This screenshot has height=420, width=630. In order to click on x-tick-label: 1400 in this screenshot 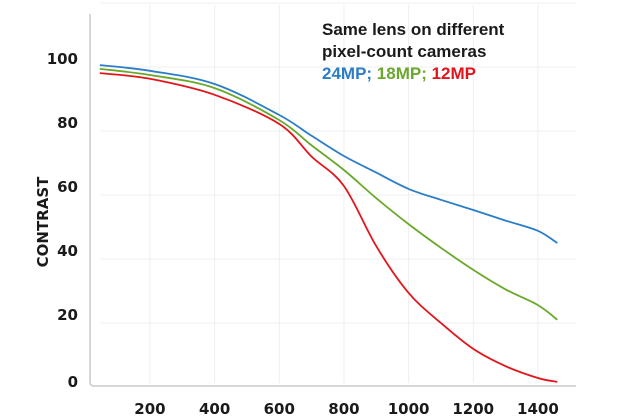, I will do `click(538, 409)`.